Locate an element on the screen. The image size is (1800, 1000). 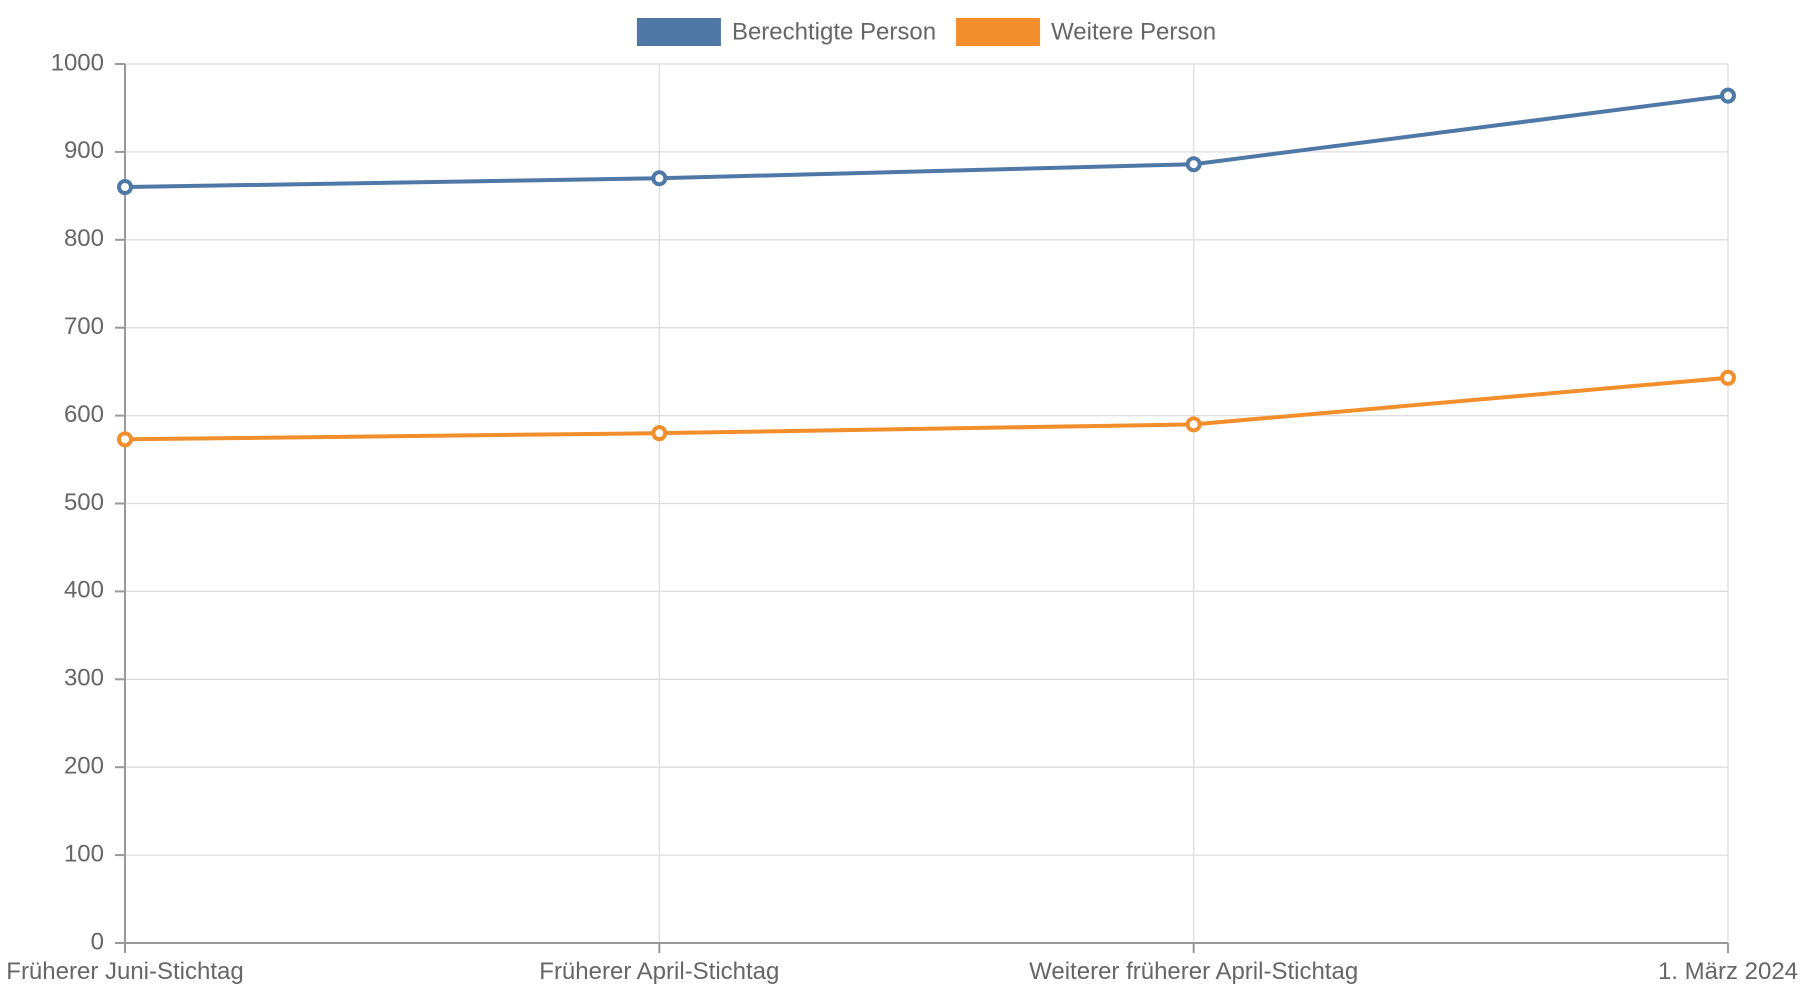
y-tick-label: 800 is located at coordinates (84, 238).